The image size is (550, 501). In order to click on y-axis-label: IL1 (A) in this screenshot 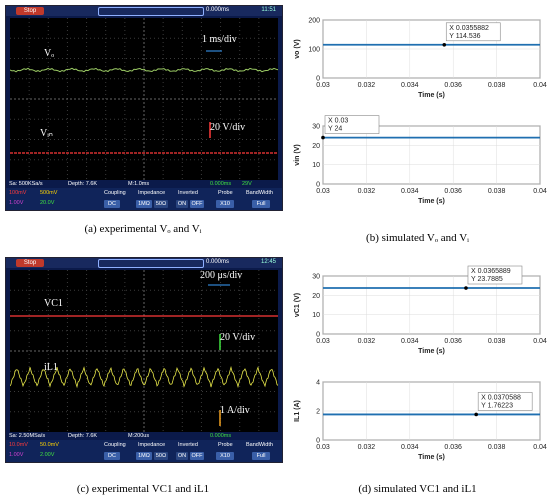, I will do `click(297, 411)`.